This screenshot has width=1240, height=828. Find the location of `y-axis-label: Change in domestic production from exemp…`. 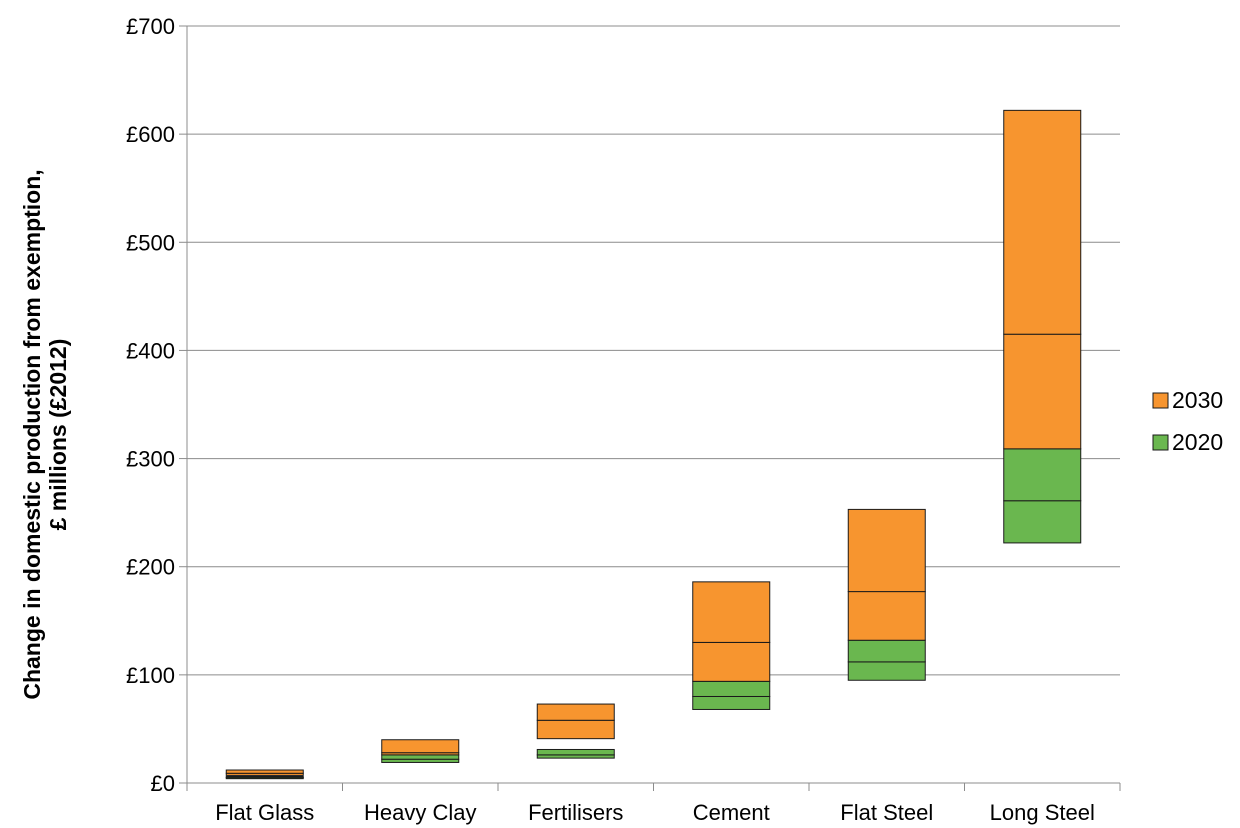

y-axis-label: Change in domestic production from exemp… is located at coordinates (45, 434).